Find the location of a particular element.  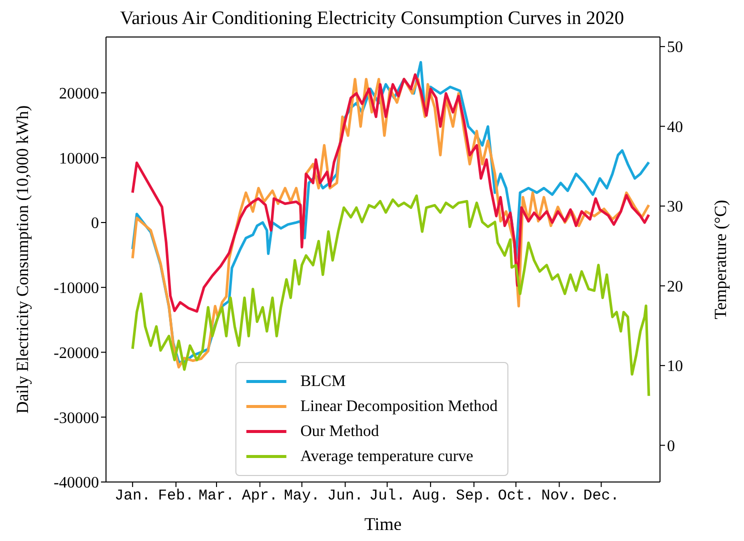

x-tick-label: Jun. is located at coordinates (345, 496).